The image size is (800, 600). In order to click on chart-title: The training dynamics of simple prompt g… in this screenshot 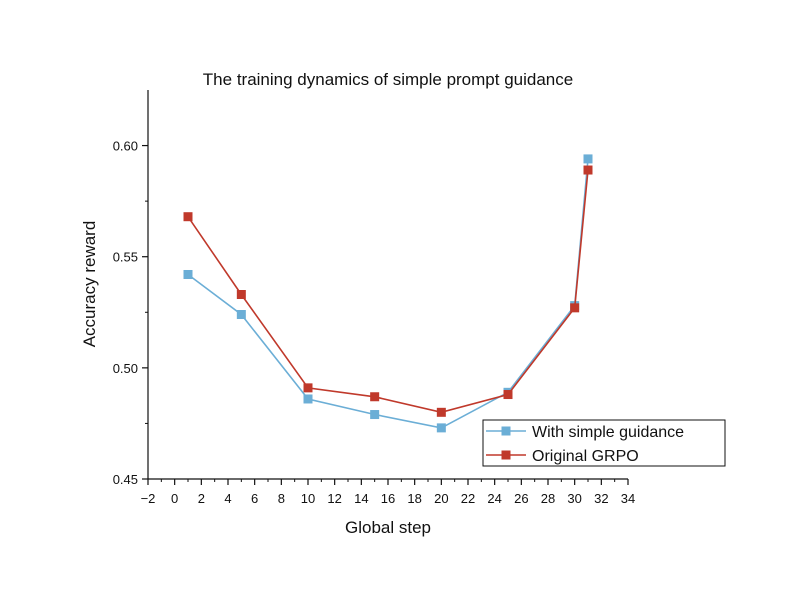, I will do `click(388, 79)`.